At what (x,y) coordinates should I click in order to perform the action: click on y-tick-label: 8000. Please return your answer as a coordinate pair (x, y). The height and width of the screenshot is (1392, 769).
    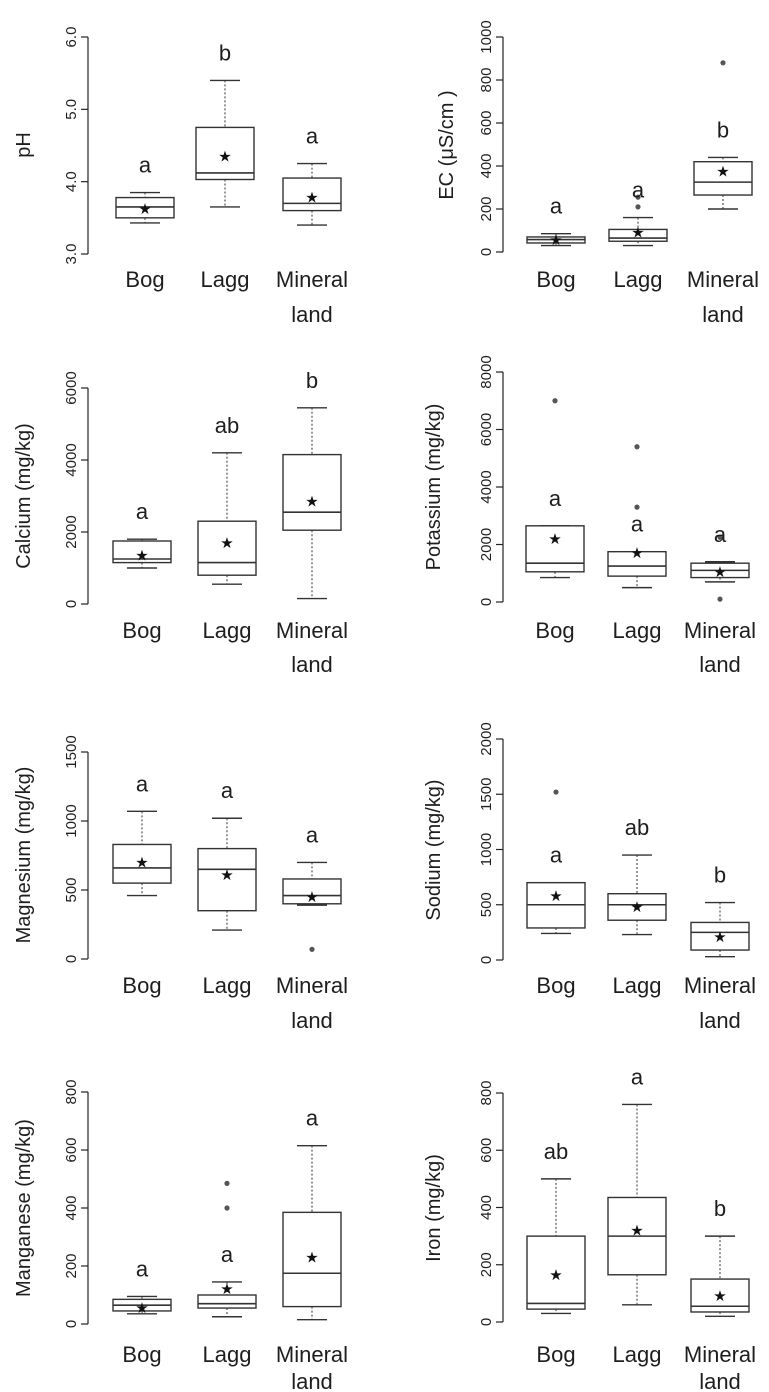
    Looking at the image, I should click on (486, 371).